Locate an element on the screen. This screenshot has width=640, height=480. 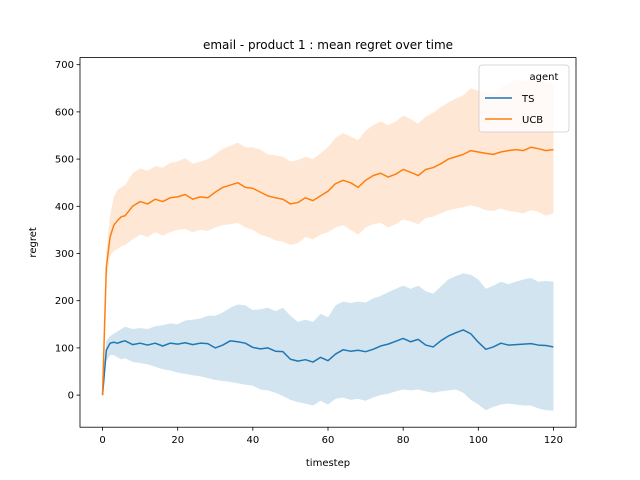
x-tick-label: 40 is located at coordinates (252, 440).